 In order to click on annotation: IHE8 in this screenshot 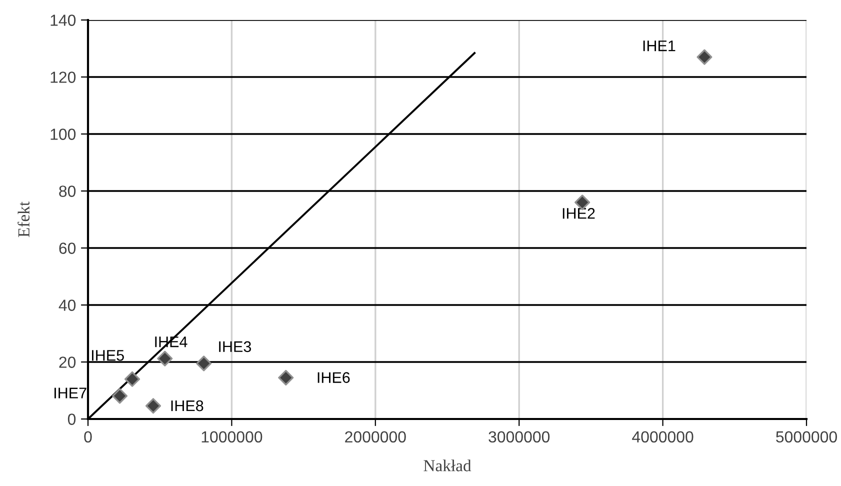, I will do `click(187, 406)`.